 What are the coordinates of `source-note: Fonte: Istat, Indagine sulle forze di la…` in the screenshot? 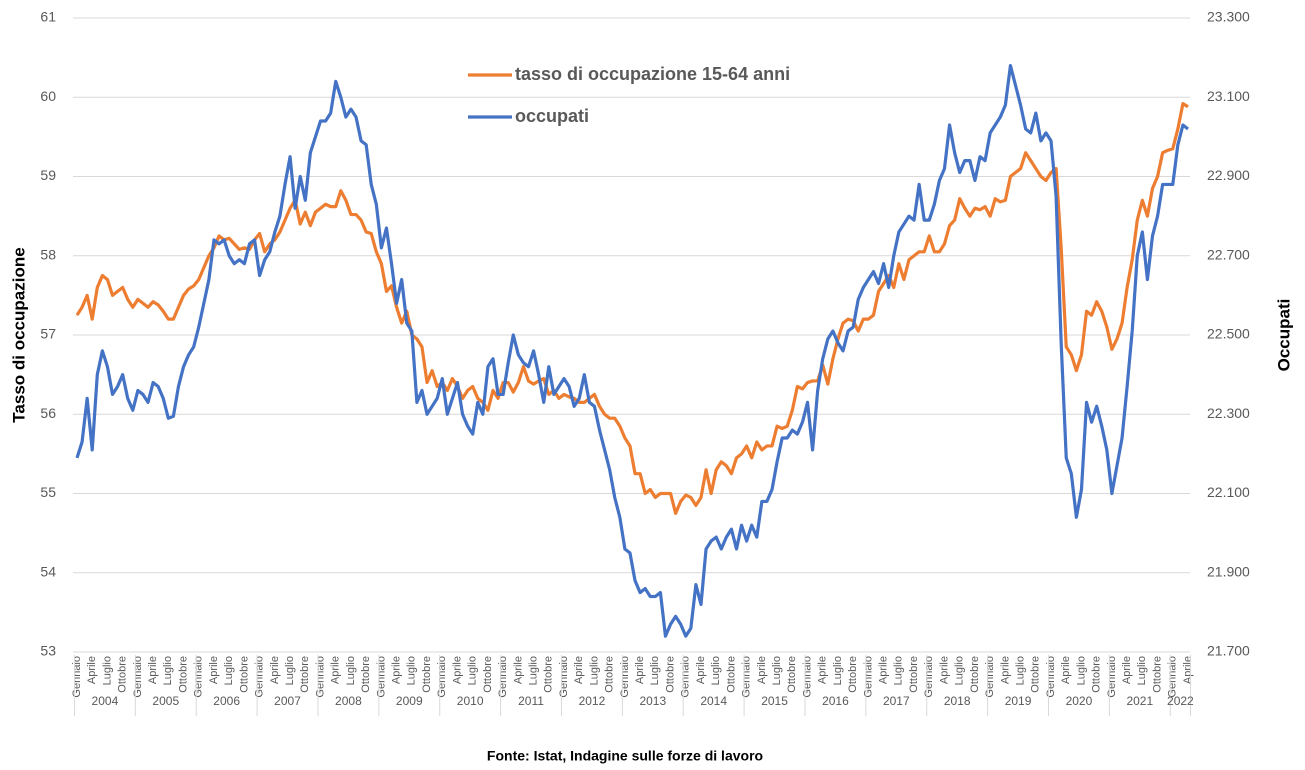 It's located at (625, 756).